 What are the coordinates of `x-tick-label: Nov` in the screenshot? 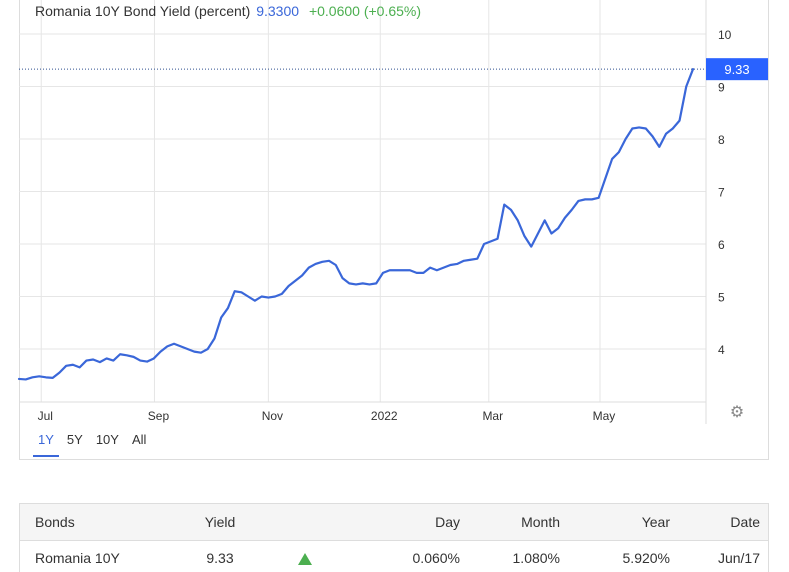 It's located at (272, 416).